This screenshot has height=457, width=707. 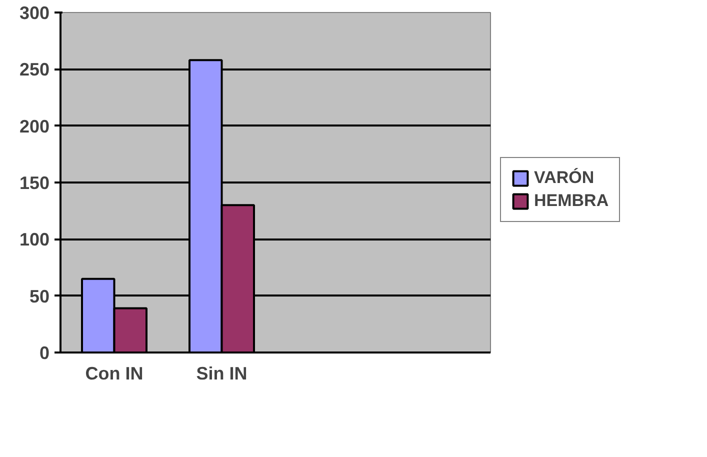 I want to click on y-tick-label: 150, so click(x=34, y=183).